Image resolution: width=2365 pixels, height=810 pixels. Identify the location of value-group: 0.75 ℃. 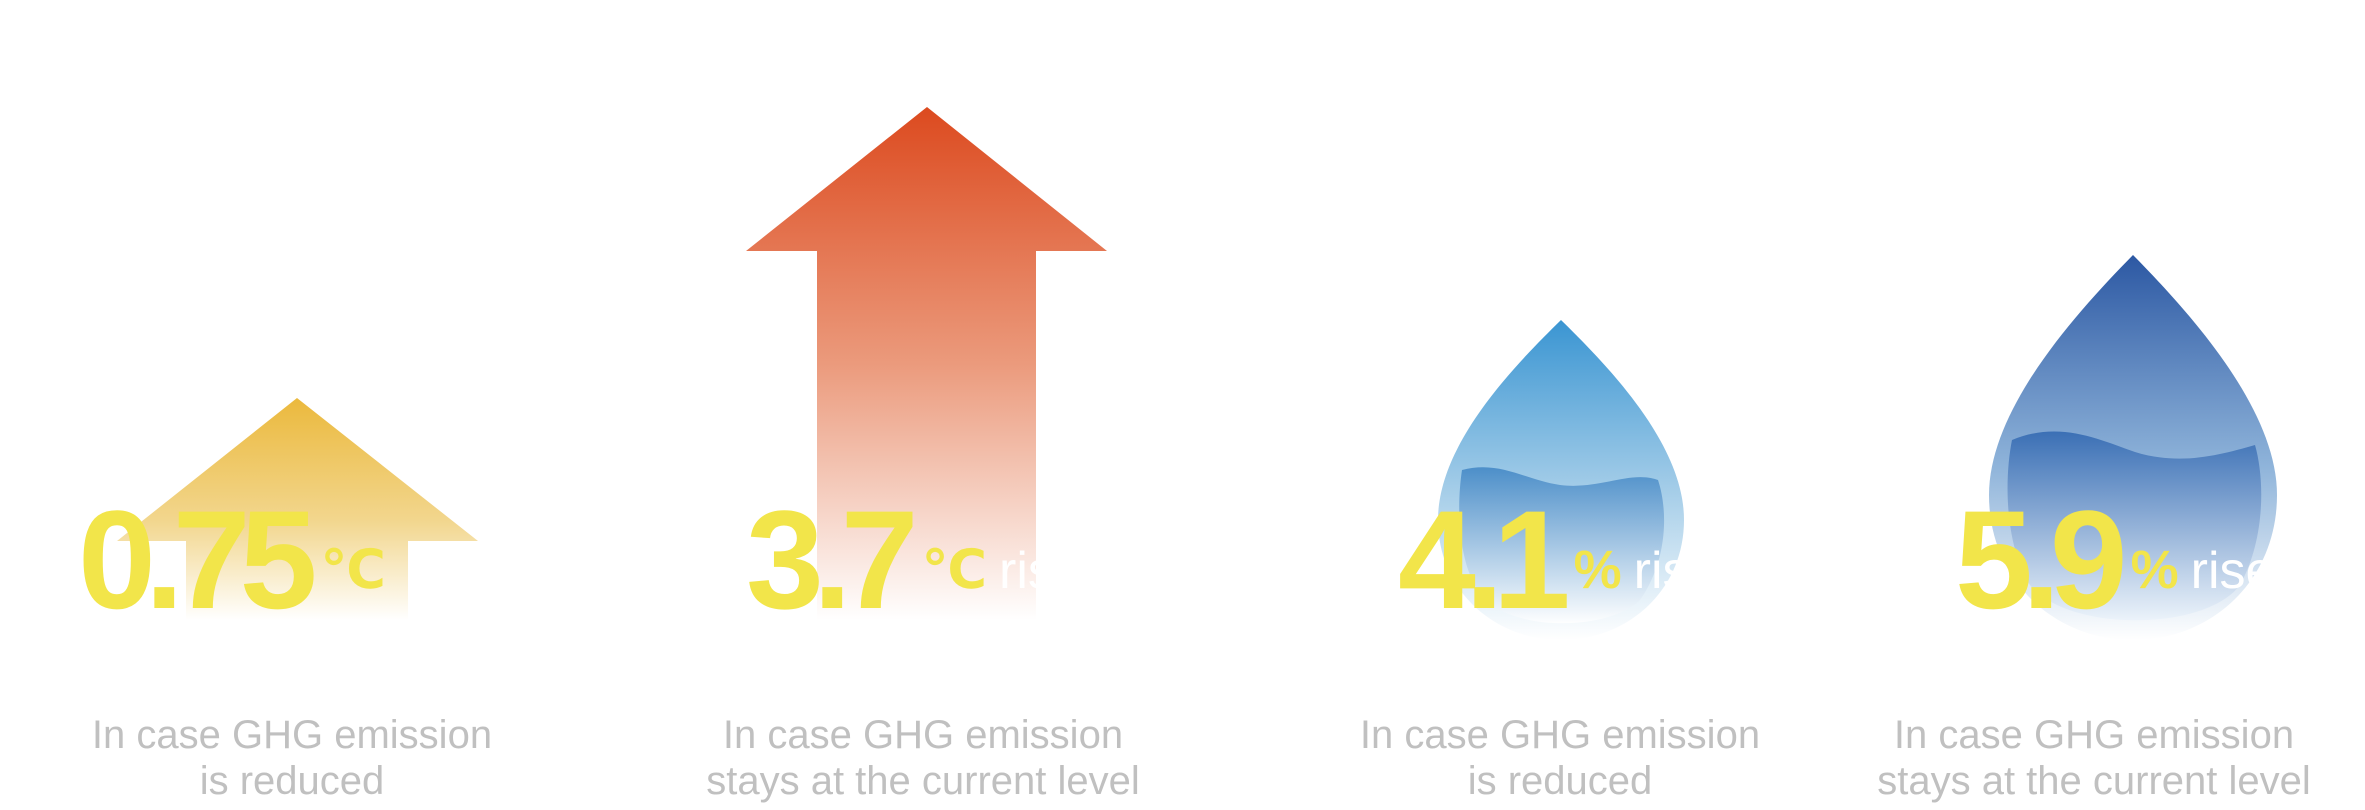
(232, 560).